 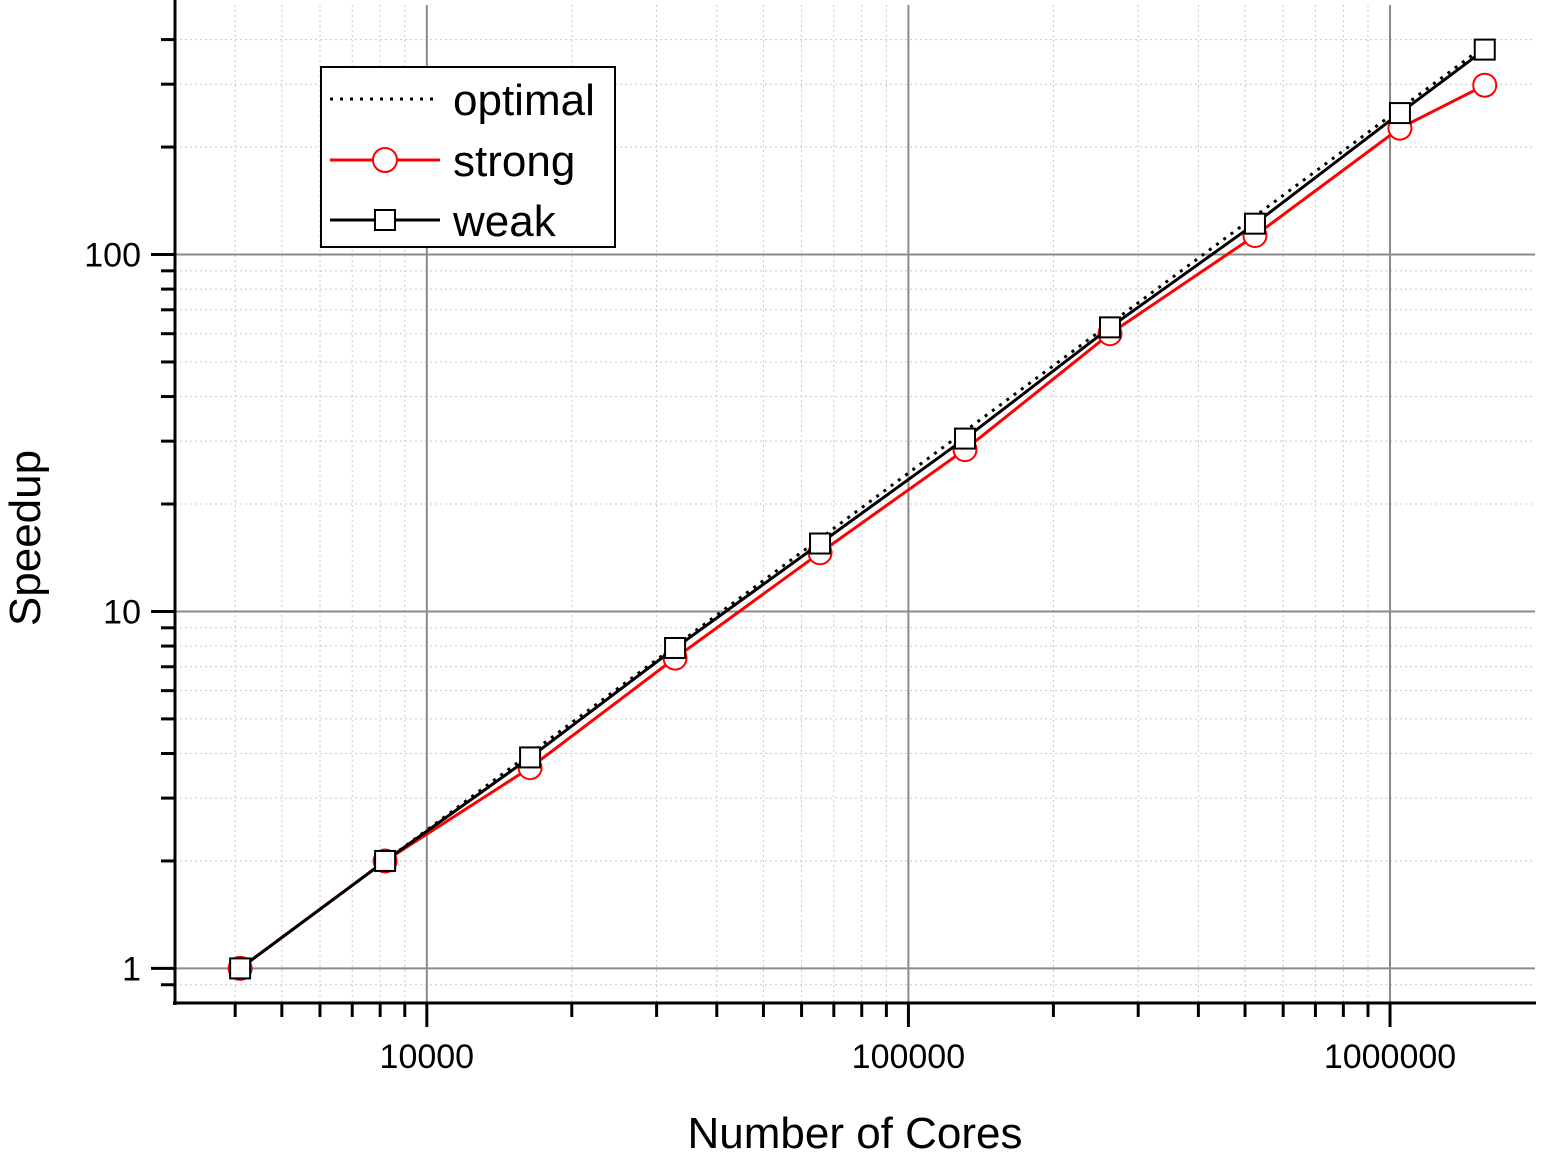 I want to click on data-point-strong, so click(x=1485, y=85).